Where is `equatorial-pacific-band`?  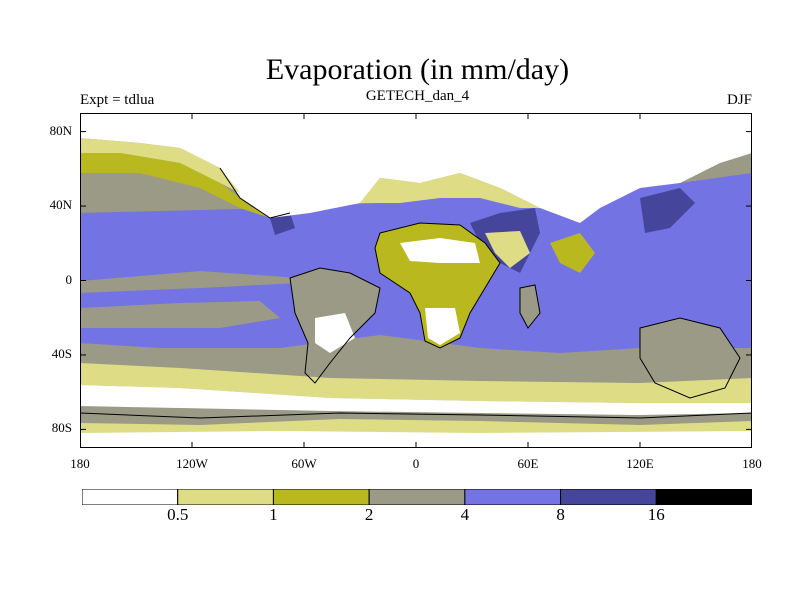
equatorial-pacific-band is located at coordinates (190, 282).